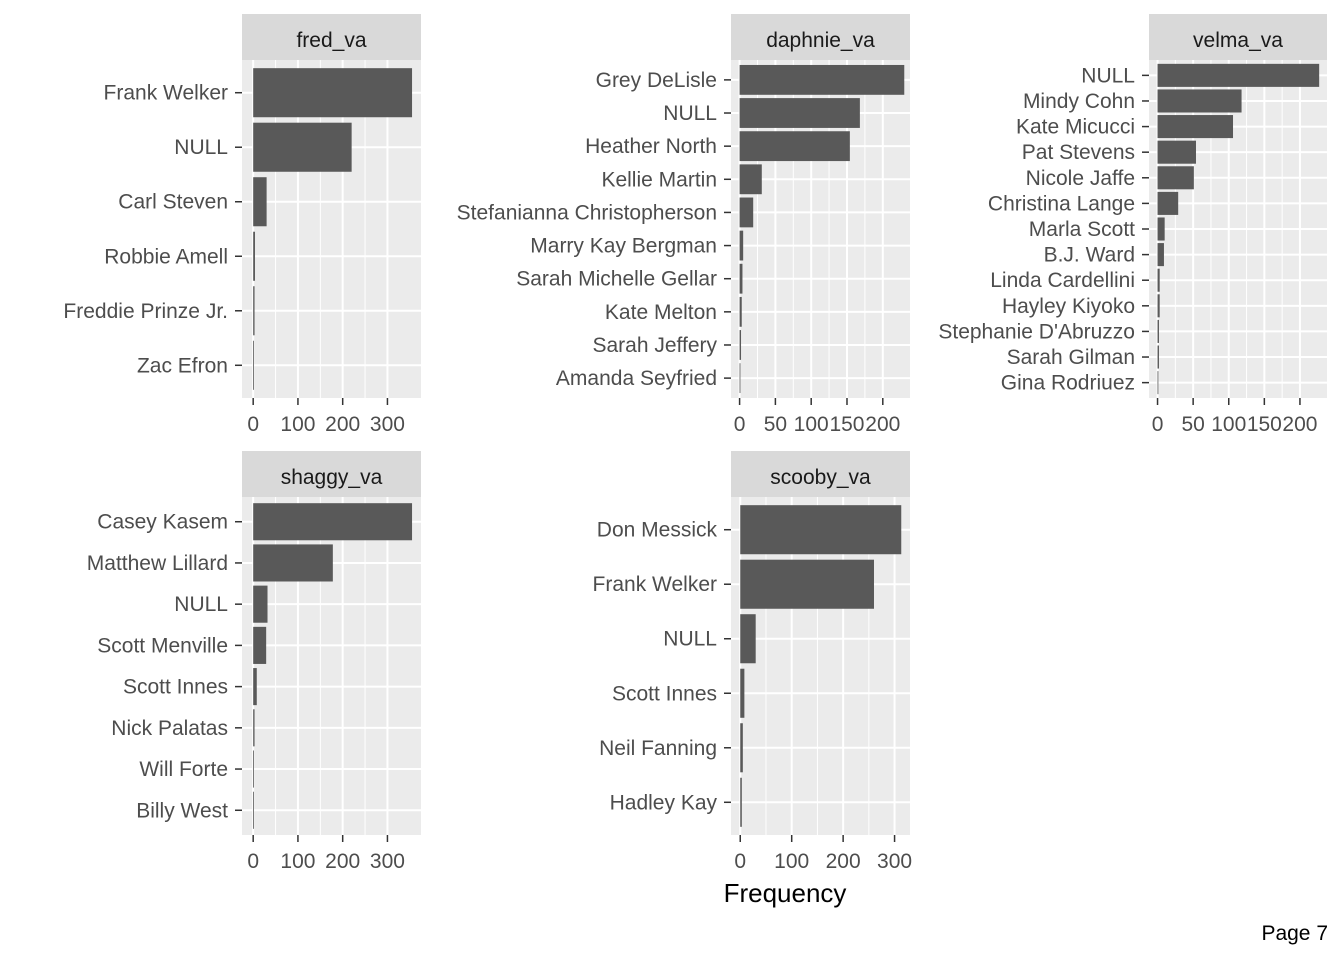 This screenshot has width=1344, height=960. I want to click on category-label: Frank Welker, so click(655, 584).